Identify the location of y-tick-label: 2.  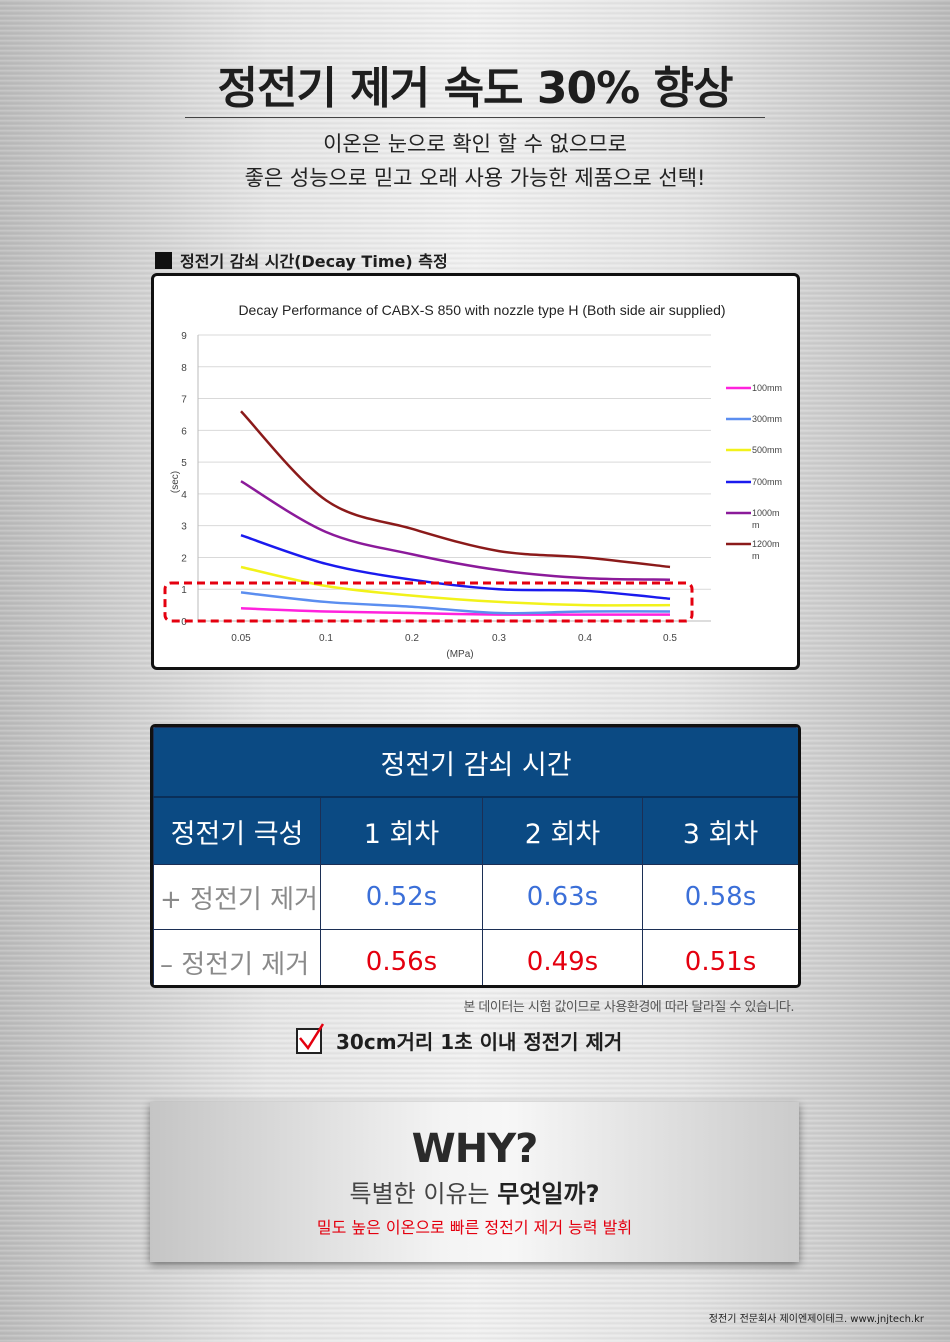
(184, 558).